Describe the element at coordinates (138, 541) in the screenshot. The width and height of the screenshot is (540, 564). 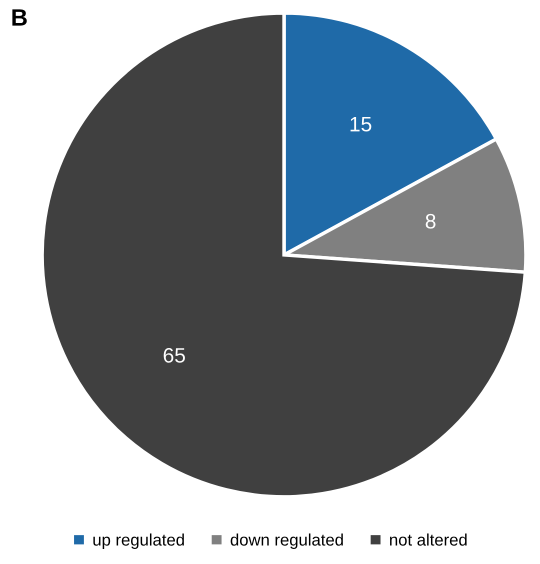
I see `legend-label: up regulated` at that location.